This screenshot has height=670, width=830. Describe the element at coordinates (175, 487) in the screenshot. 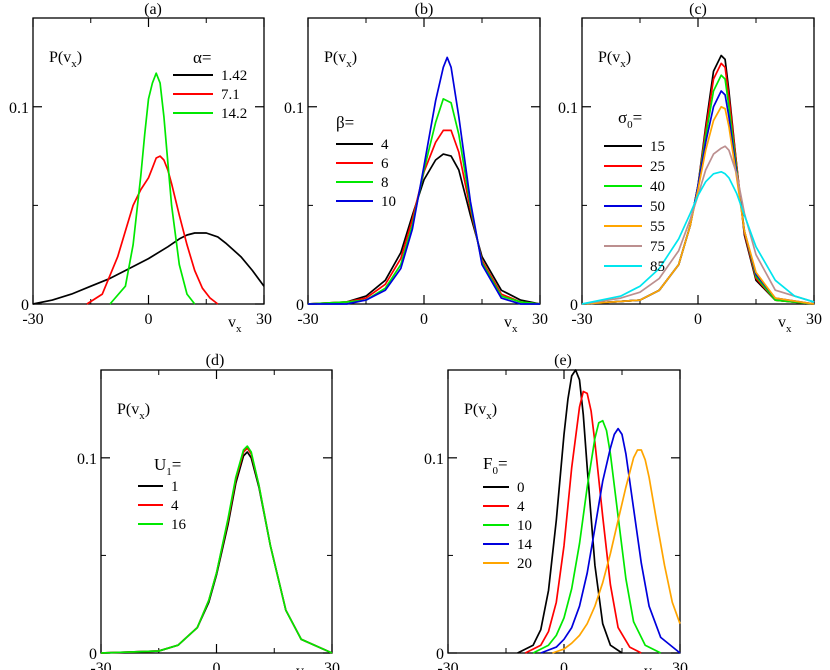

I see `legend-label-1: 1` at that location.